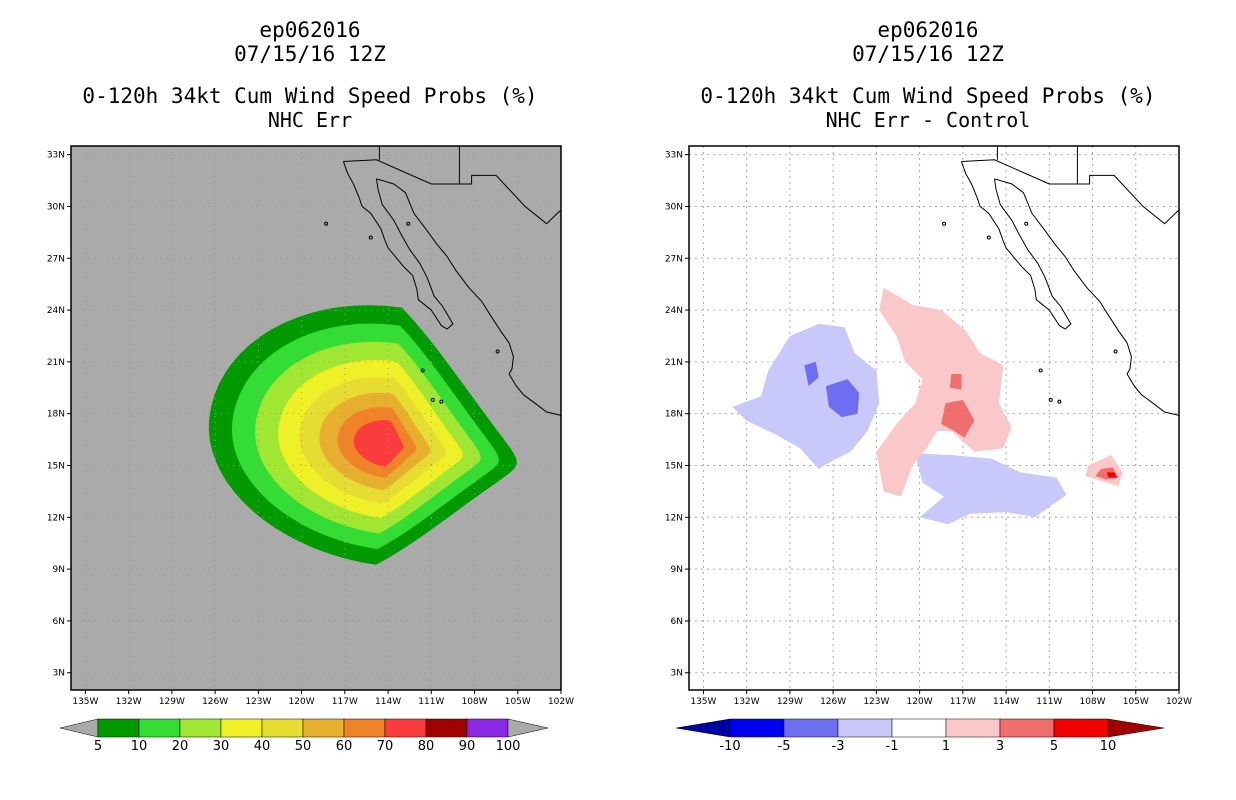 This screenshot has width=1236, height=800. What do you see at coordinates (1006, 702) in the screenshot?
I see `panel1-lon-label-114W: 114W` at bounding box center [1006, 702].